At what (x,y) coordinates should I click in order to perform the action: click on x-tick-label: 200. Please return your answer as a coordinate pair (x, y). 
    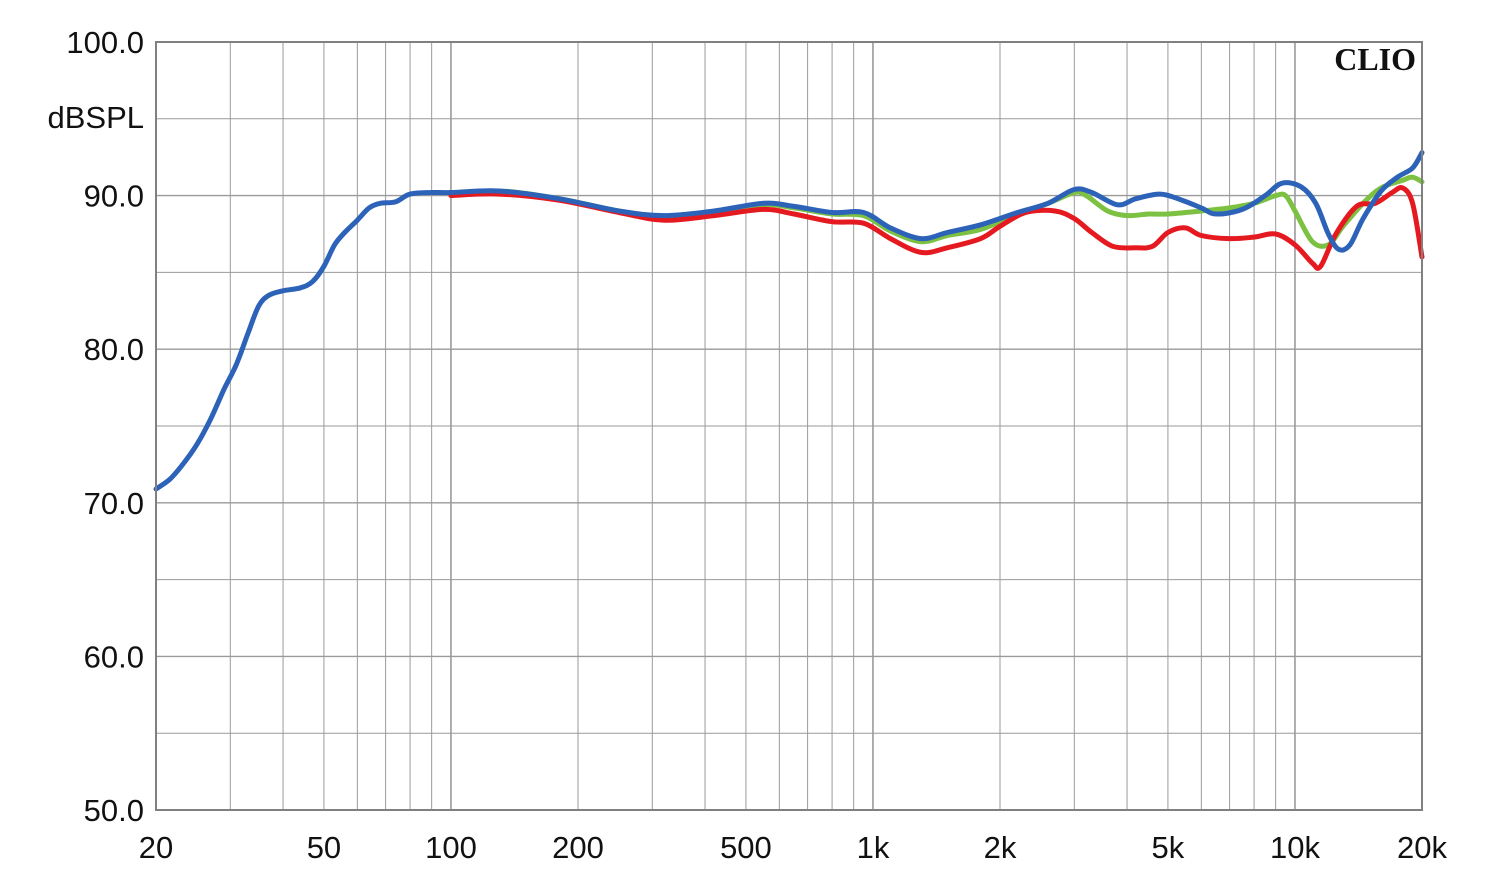
    Looking at the image, I should click on (578, 847).